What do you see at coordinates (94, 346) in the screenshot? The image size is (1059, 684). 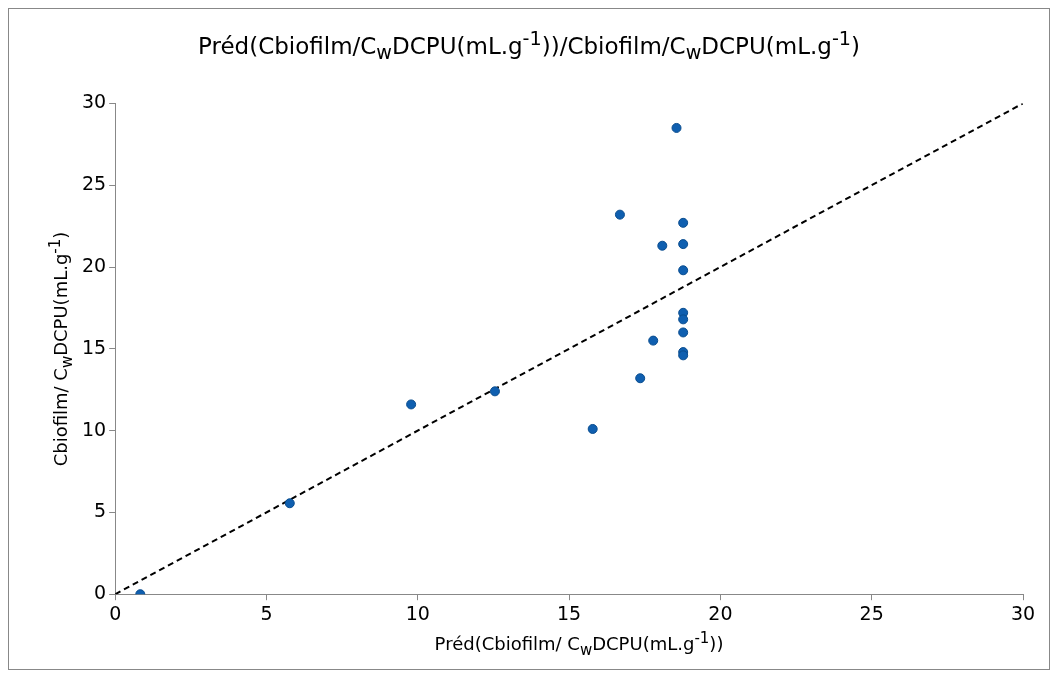 I see `y-tick-label: 15` at bounding box center [94, 346].